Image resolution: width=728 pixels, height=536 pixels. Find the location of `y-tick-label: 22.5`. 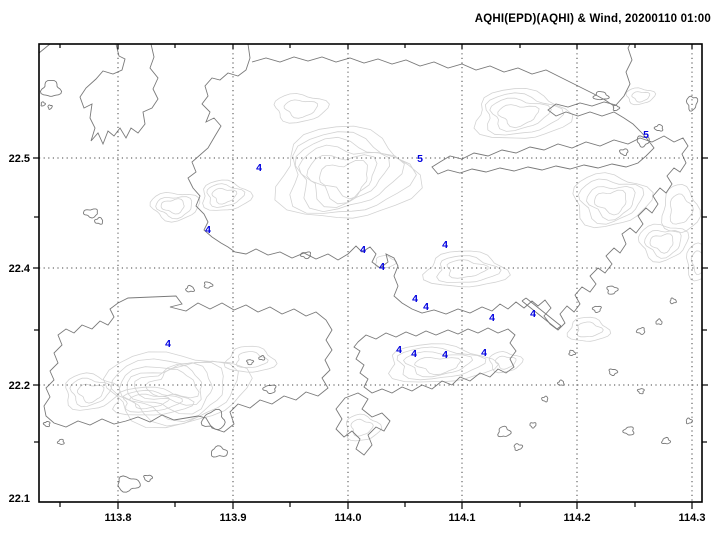

y-tick-label: 22.5 is located at coordinates (19, 159).